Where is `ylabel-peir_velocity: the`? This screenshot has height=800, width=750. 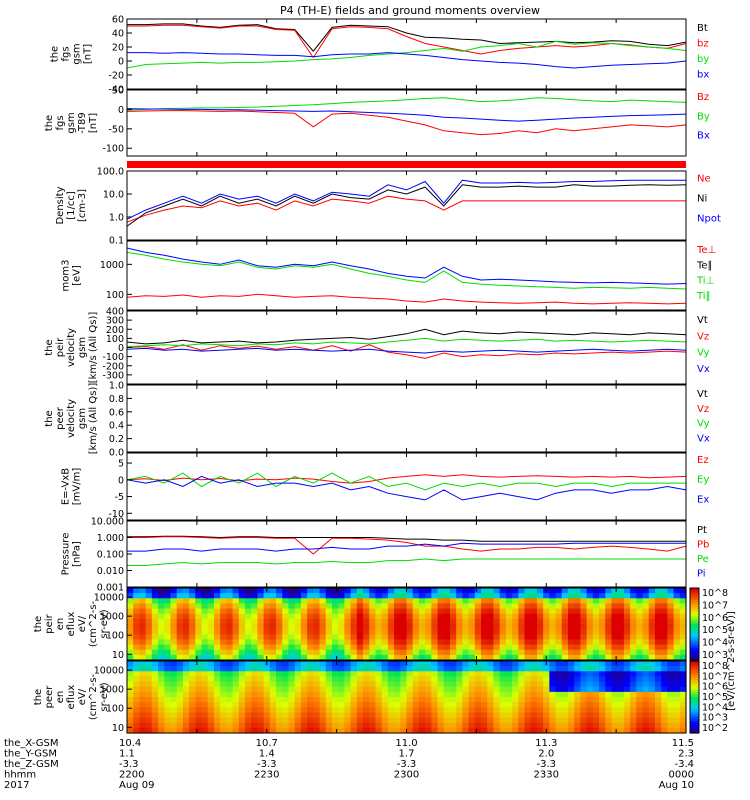 ylabel-peir_velocity: the is located at coordinates (49, 347).